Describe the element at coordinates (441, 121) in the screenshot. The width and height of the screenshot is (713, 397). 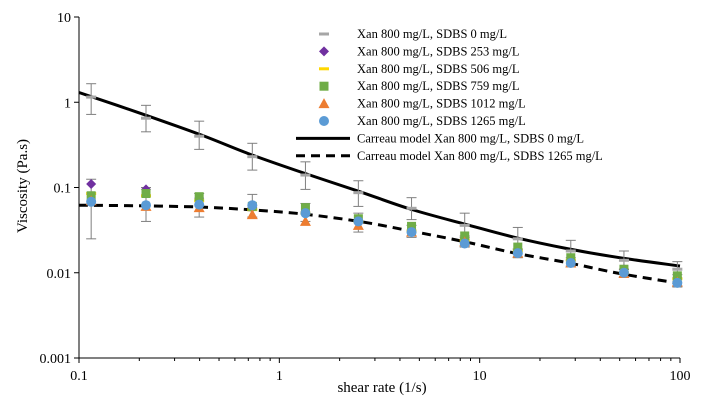
I see `legend-label: Xan 800 mg/L, SDBS 1265 mg/L` at that location.